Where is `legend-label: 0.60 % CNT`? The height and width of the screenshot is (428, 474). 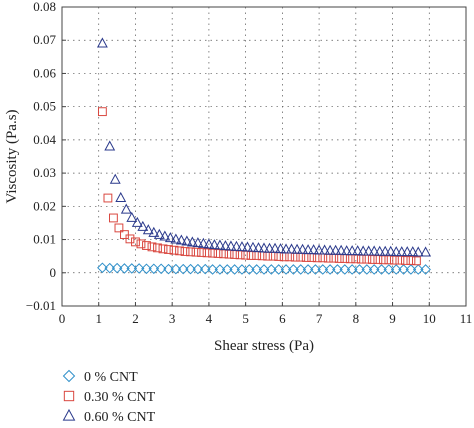 legend-label: 0.60 % CNT is located at coordinates (120, 417).